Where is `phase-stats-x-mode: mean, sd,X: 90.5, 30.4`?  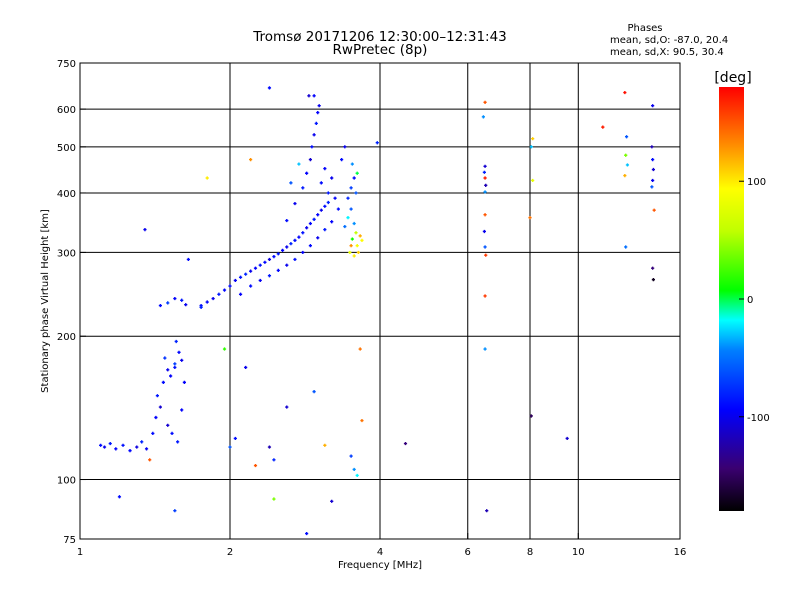
phase-stats-x-mode: mean, sd,X: 90.5, 30.4 is located at coordinates (667, 52).